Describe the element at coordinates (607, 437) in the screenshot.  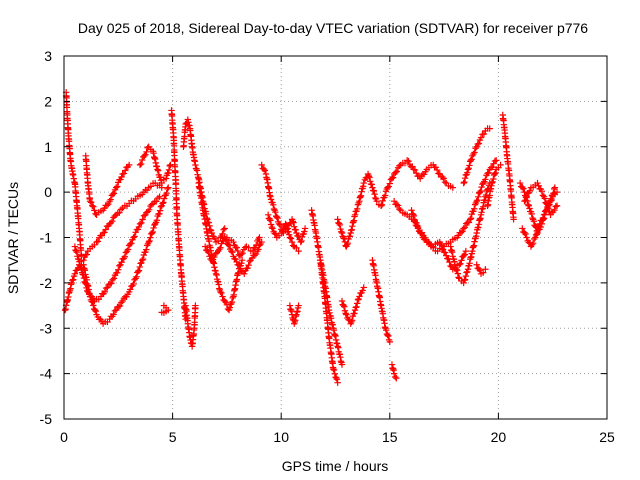
I see `x-tick-label: 25` at that location.